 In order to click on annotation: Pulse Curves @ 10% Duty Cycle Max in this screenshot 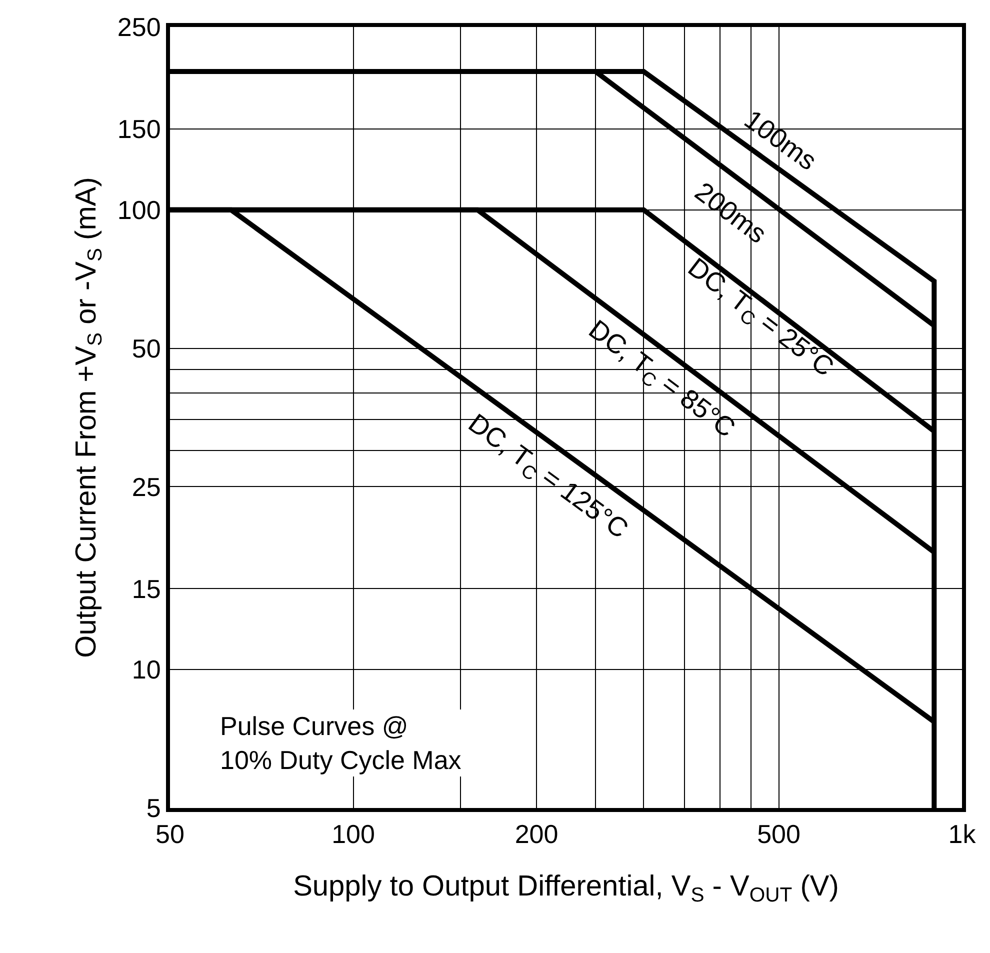, I will do `click(341, 743)`.